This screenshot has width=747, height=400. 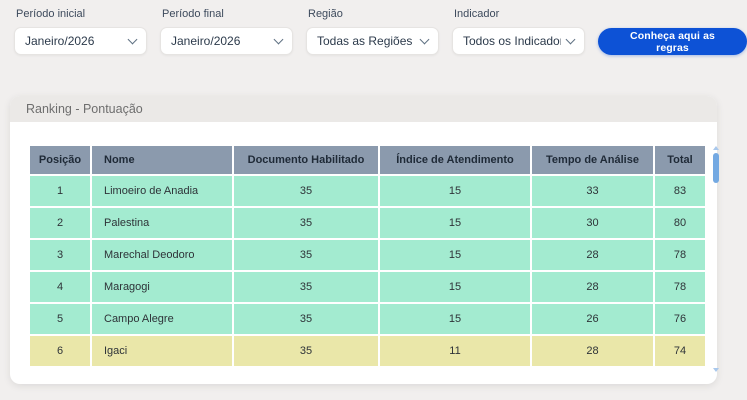 I want to click on cell-total: 74, so click(x=680, y=351).